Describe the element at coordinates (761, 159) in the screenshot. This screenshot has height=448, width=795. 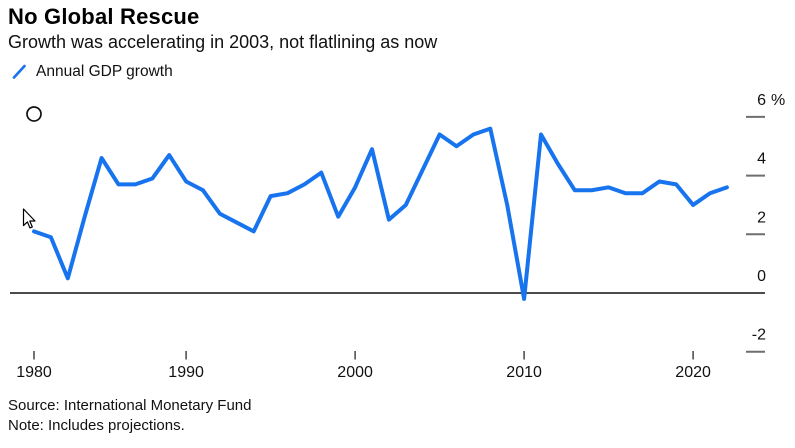
I see `y-axis-label: 4` at that location.